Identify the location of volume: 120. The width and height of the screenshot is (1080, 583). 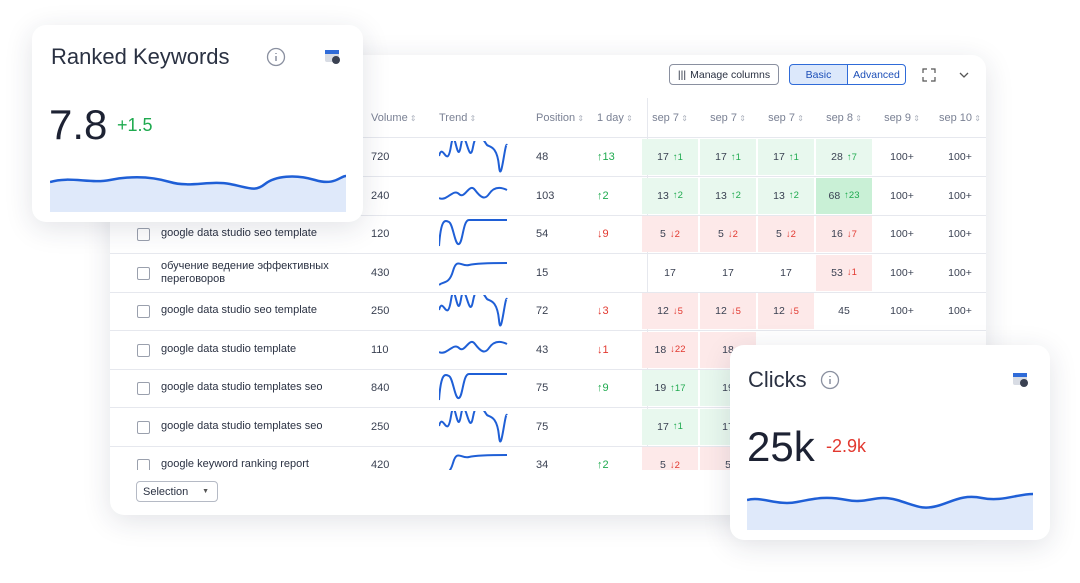
(380, 234).